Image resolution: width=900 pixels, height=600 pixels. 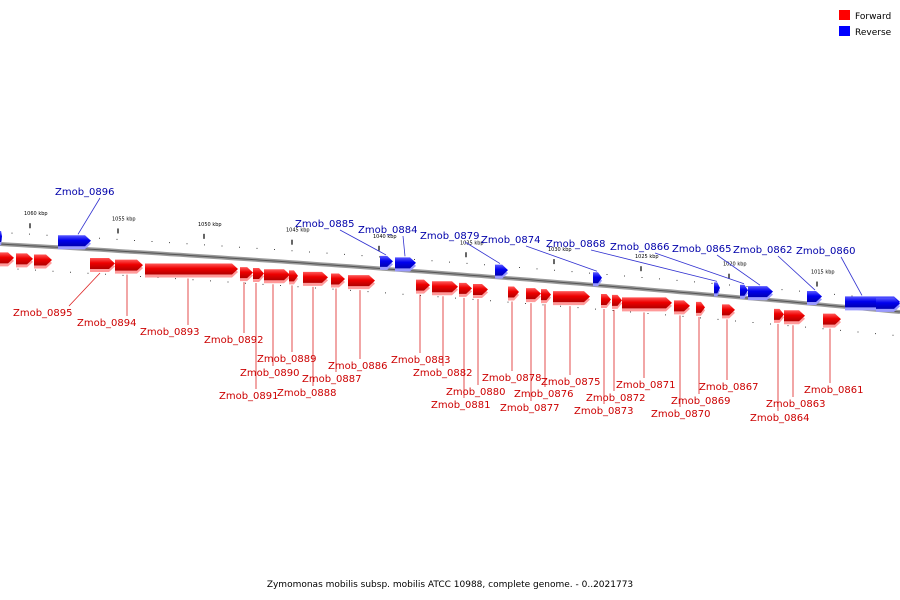 I want to click on gene-label-reverse: Zmob_0865, so click(x=702, y=249).